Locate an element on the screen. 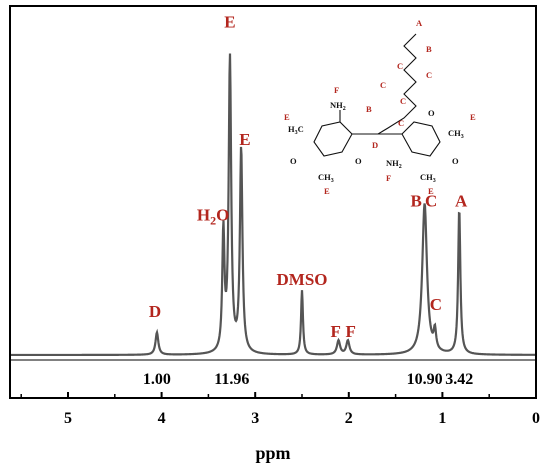 This screenshot has width=550, height=473. left-o1: O is located at coordinates (293, 161).